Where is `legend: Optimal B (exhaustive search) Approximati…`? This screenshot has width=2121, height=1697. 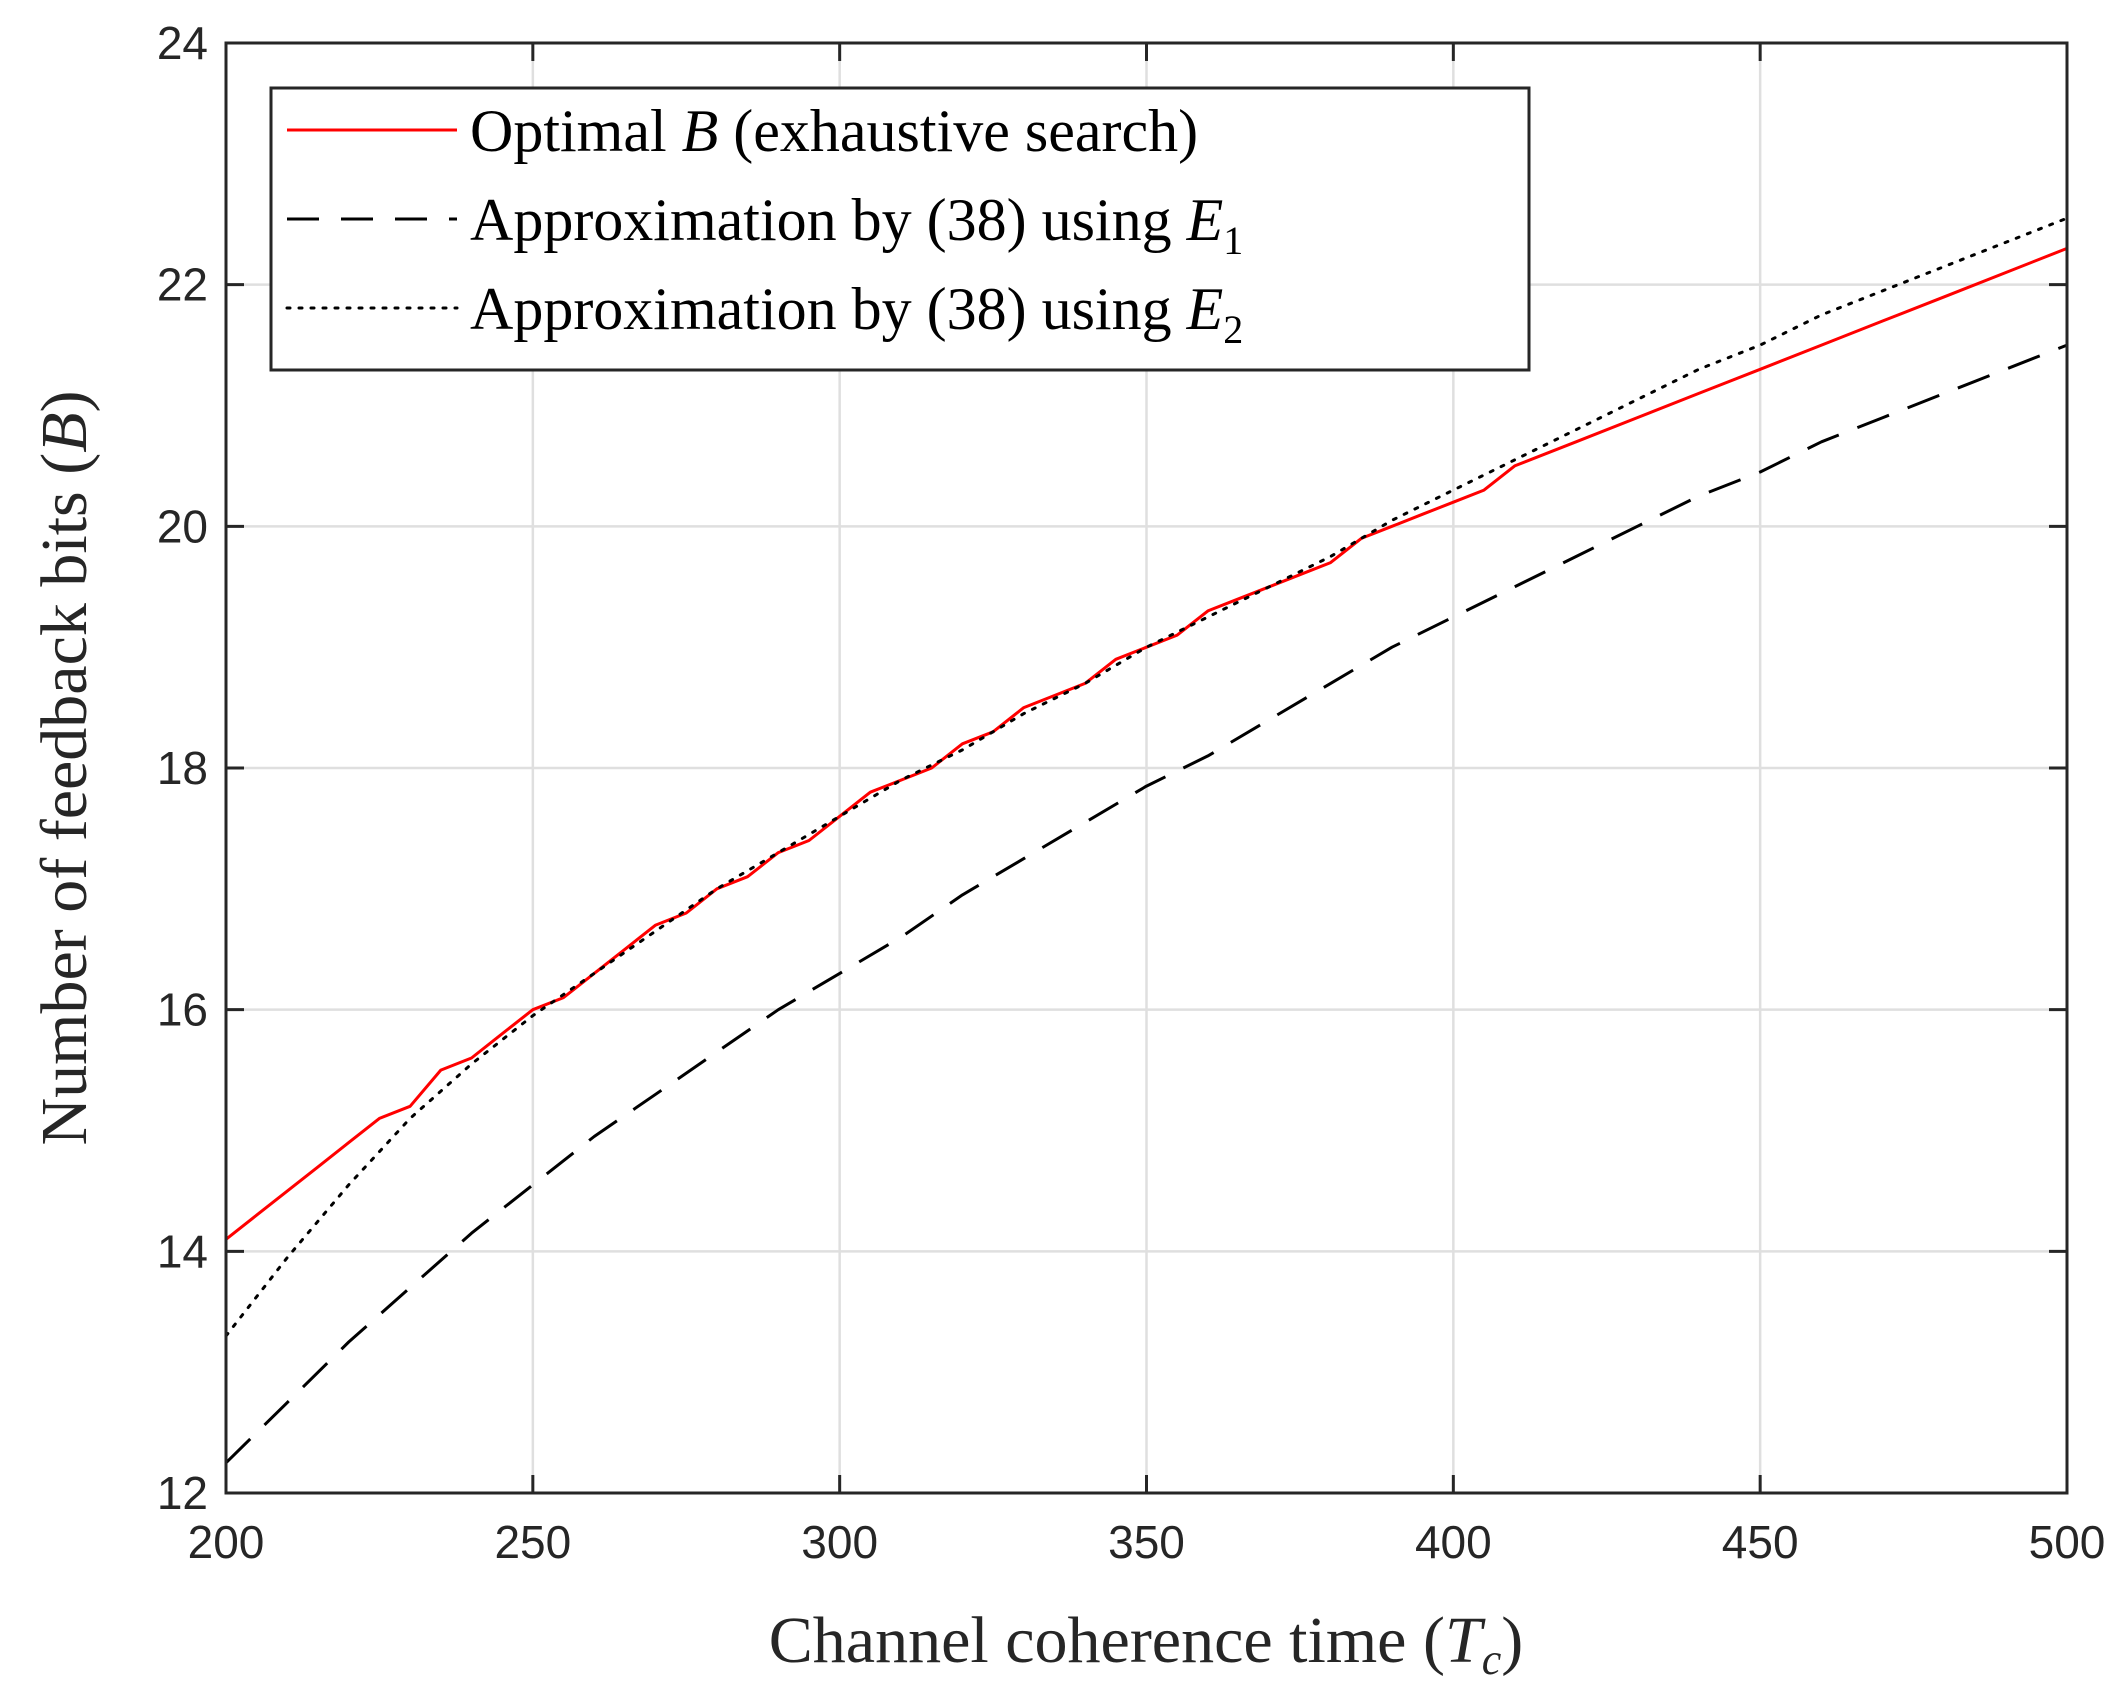
legend: Optimal B (exhaustive search) Approximati… is located at coordinates (900, 229).